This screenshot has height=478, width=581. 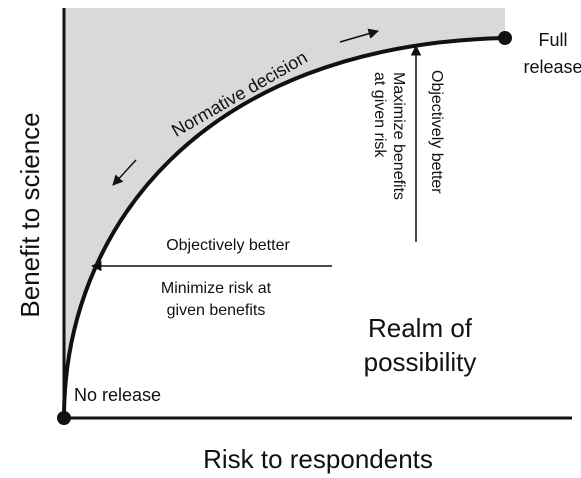 I want to click on start-label: No release, so click(x=117, y=395).